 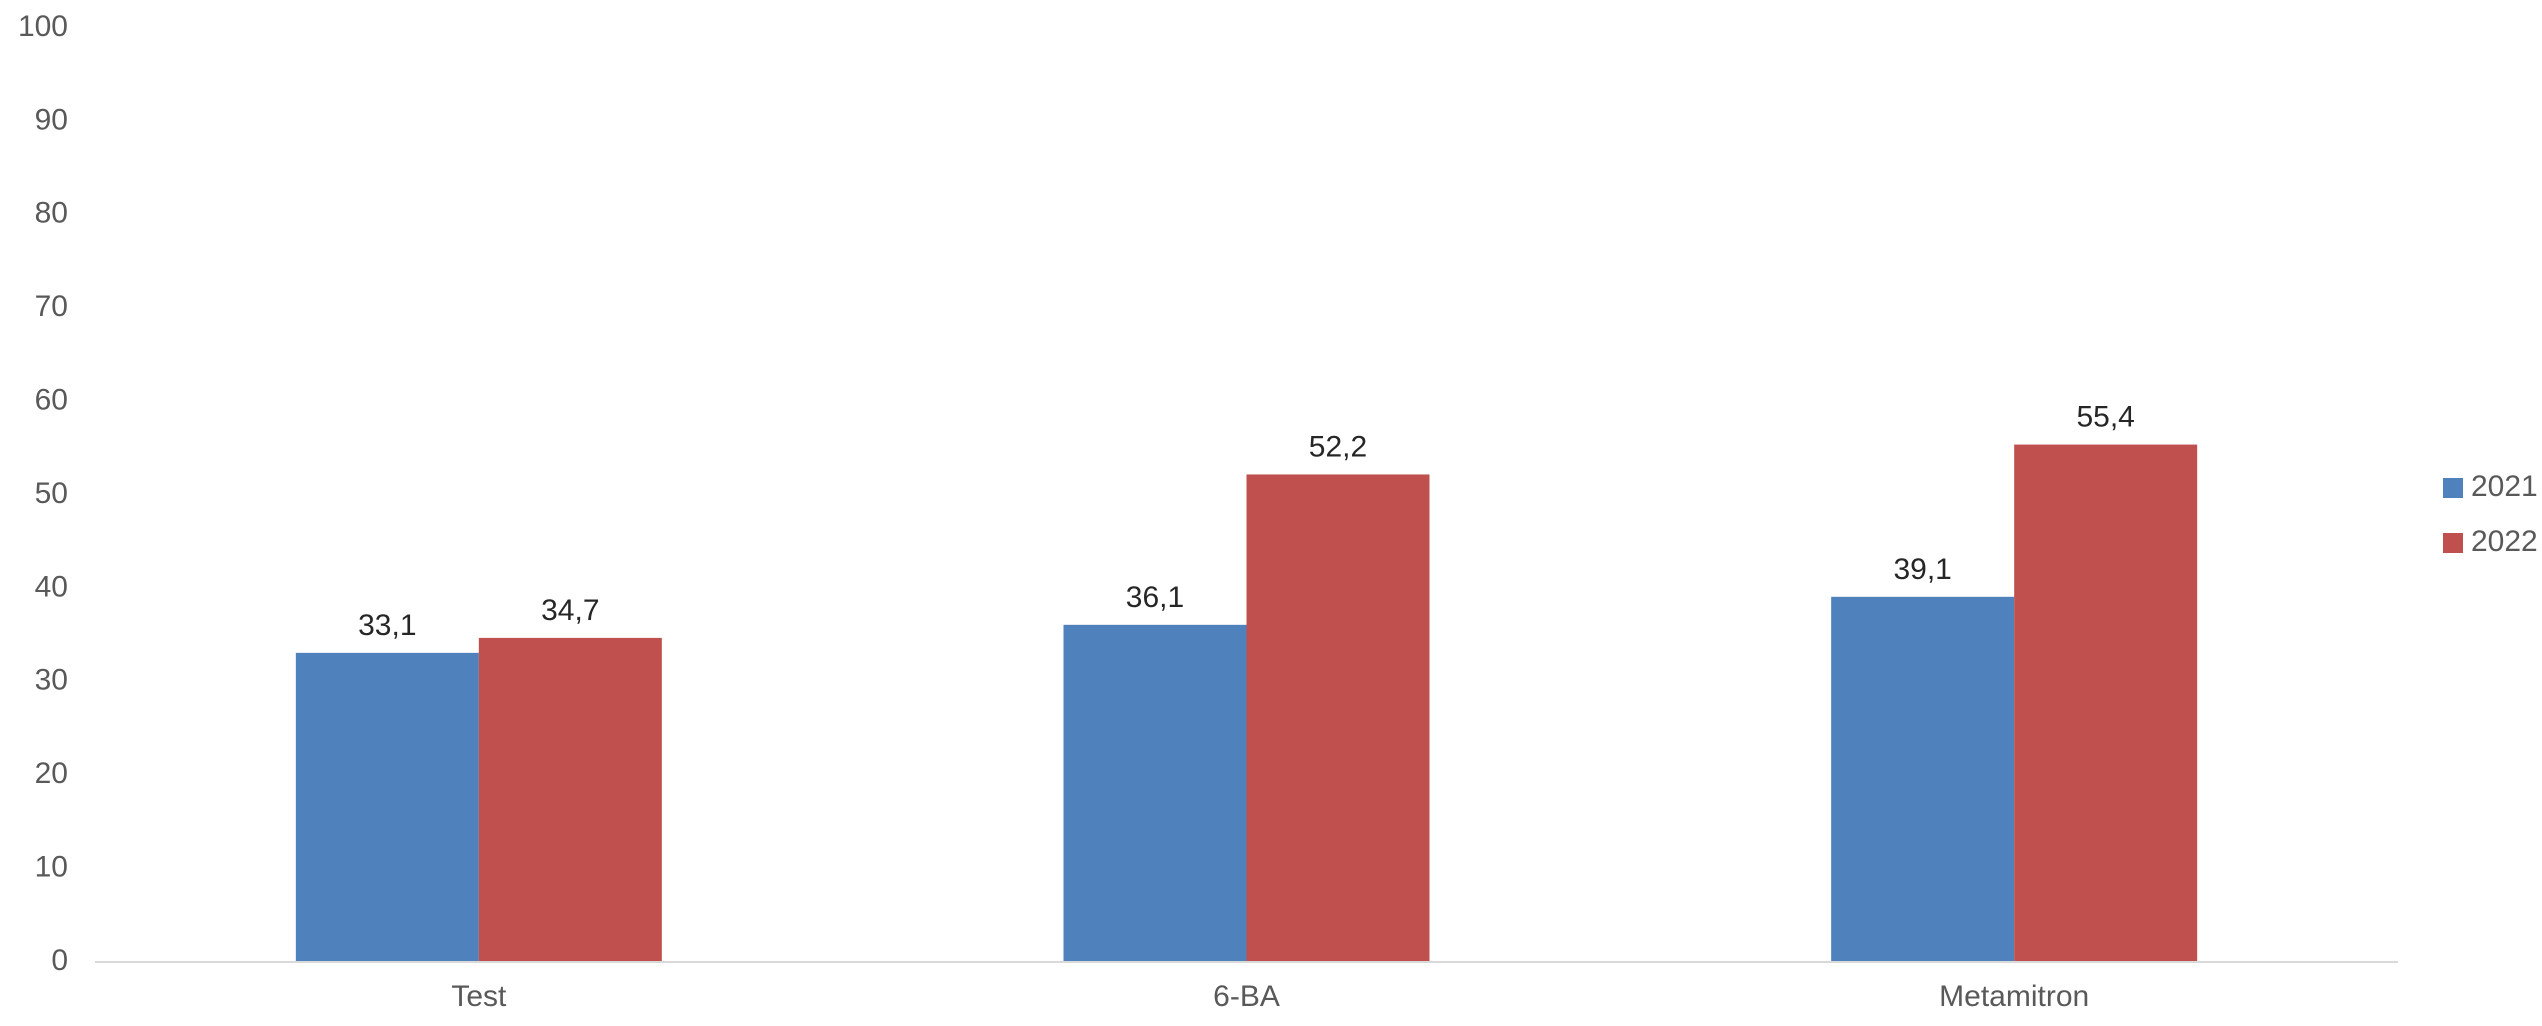 What do you see at coordinates (1338, 718) in the screenshot?
I see `bar-2022-6-ba` at bounding box center [1338, 718].